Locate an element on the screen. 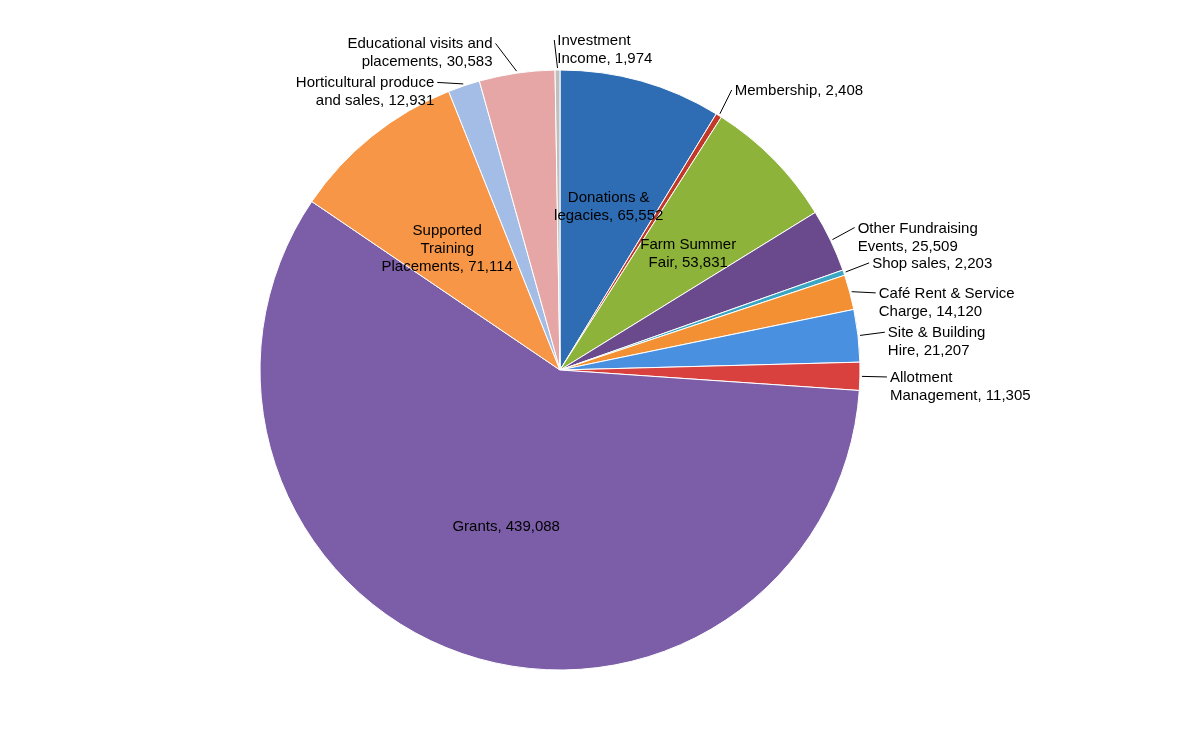 This screenshot has height=754, width=1191. slice-label: Site & Building Hire, 21,207 is located at coordinates (936, 341).